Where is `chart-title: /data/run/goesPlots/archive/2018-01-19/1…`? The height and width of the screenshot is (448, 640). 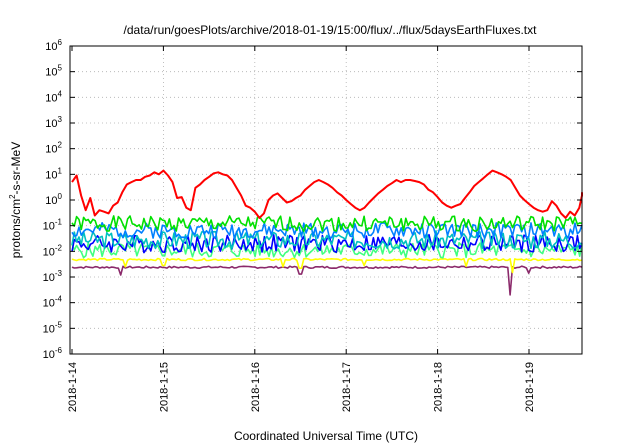
chart-title: /data/run/goesPlots/archive/2018-01-19/1… is located at coordinates (331, 30).